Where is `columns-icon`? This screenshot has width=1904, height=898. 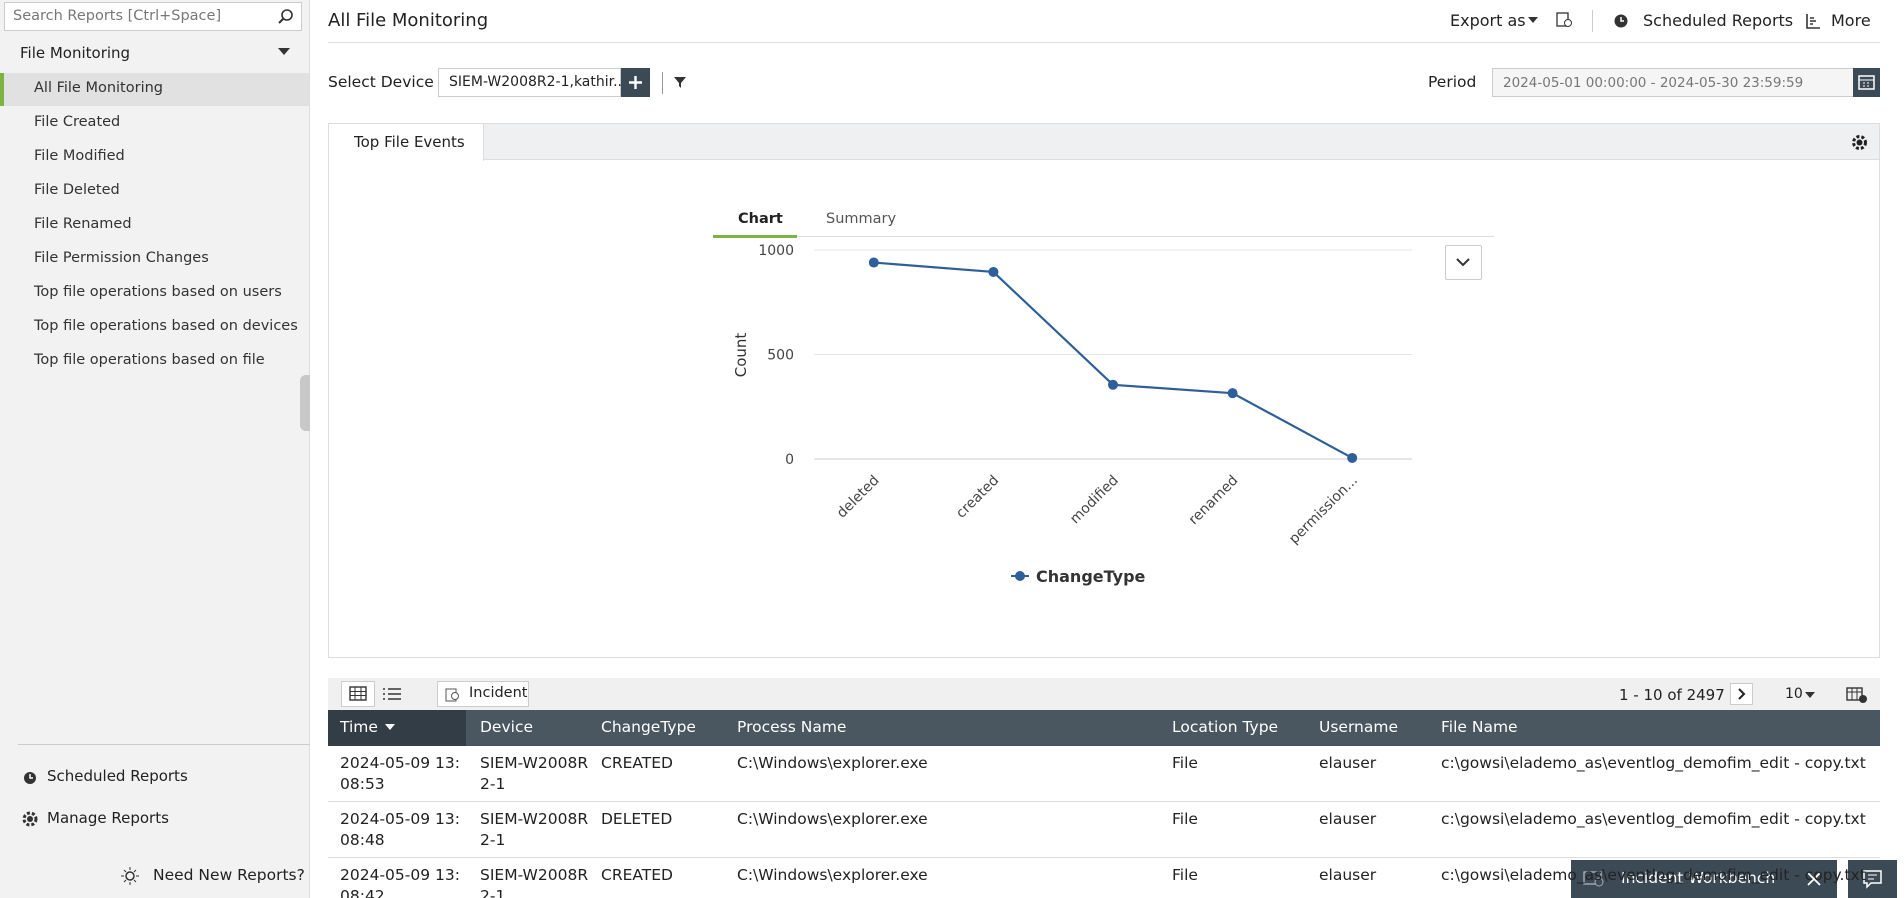
columns-icon is located at coordinates (1857, 695).